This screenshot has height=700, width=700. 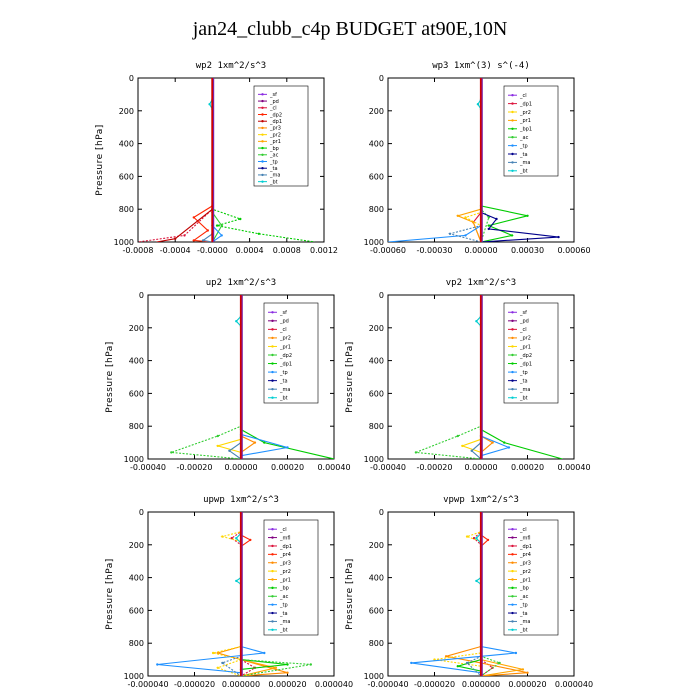 What do you see at coordinates (477, 160) in the screenshot?
I see `series-line-dp1` at bounding box center [477, 160].